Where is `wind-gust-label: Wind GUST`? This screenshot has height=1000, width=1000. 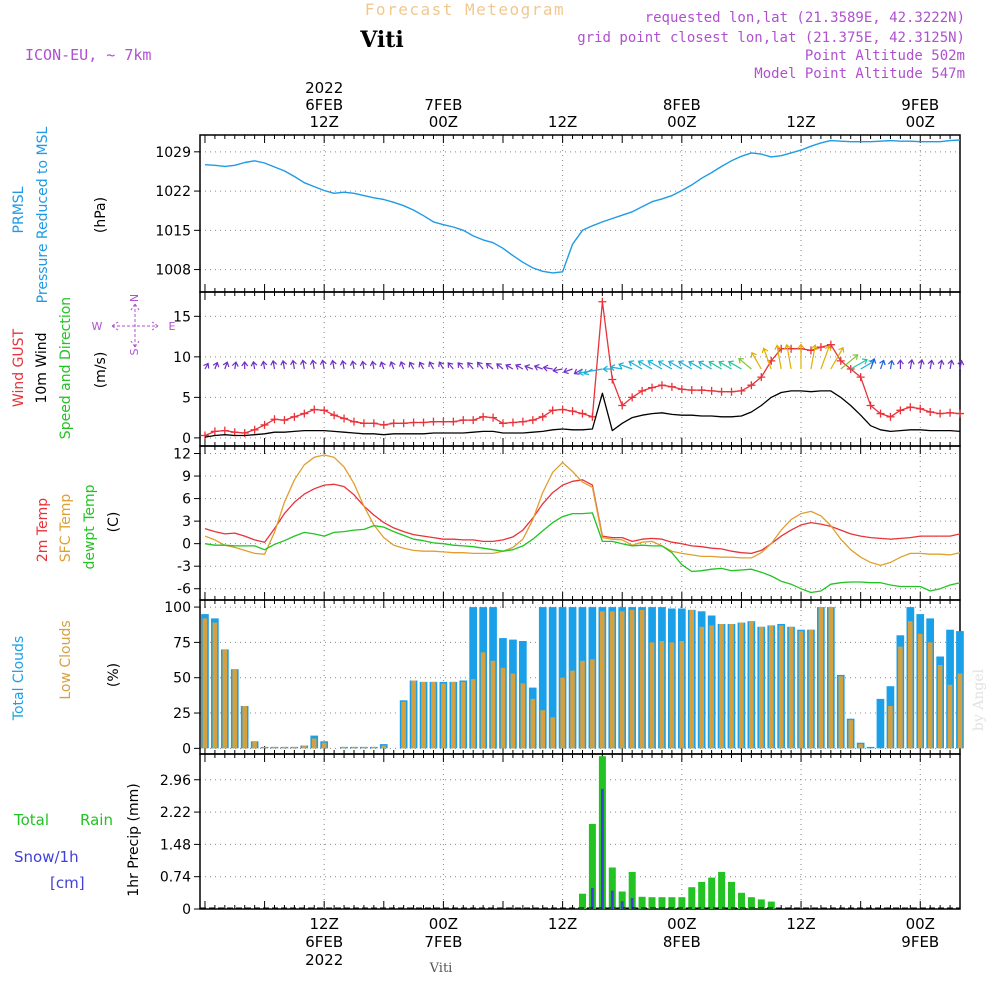
wind-gust-label: Wind GUST is located at coordinates (19, 367).